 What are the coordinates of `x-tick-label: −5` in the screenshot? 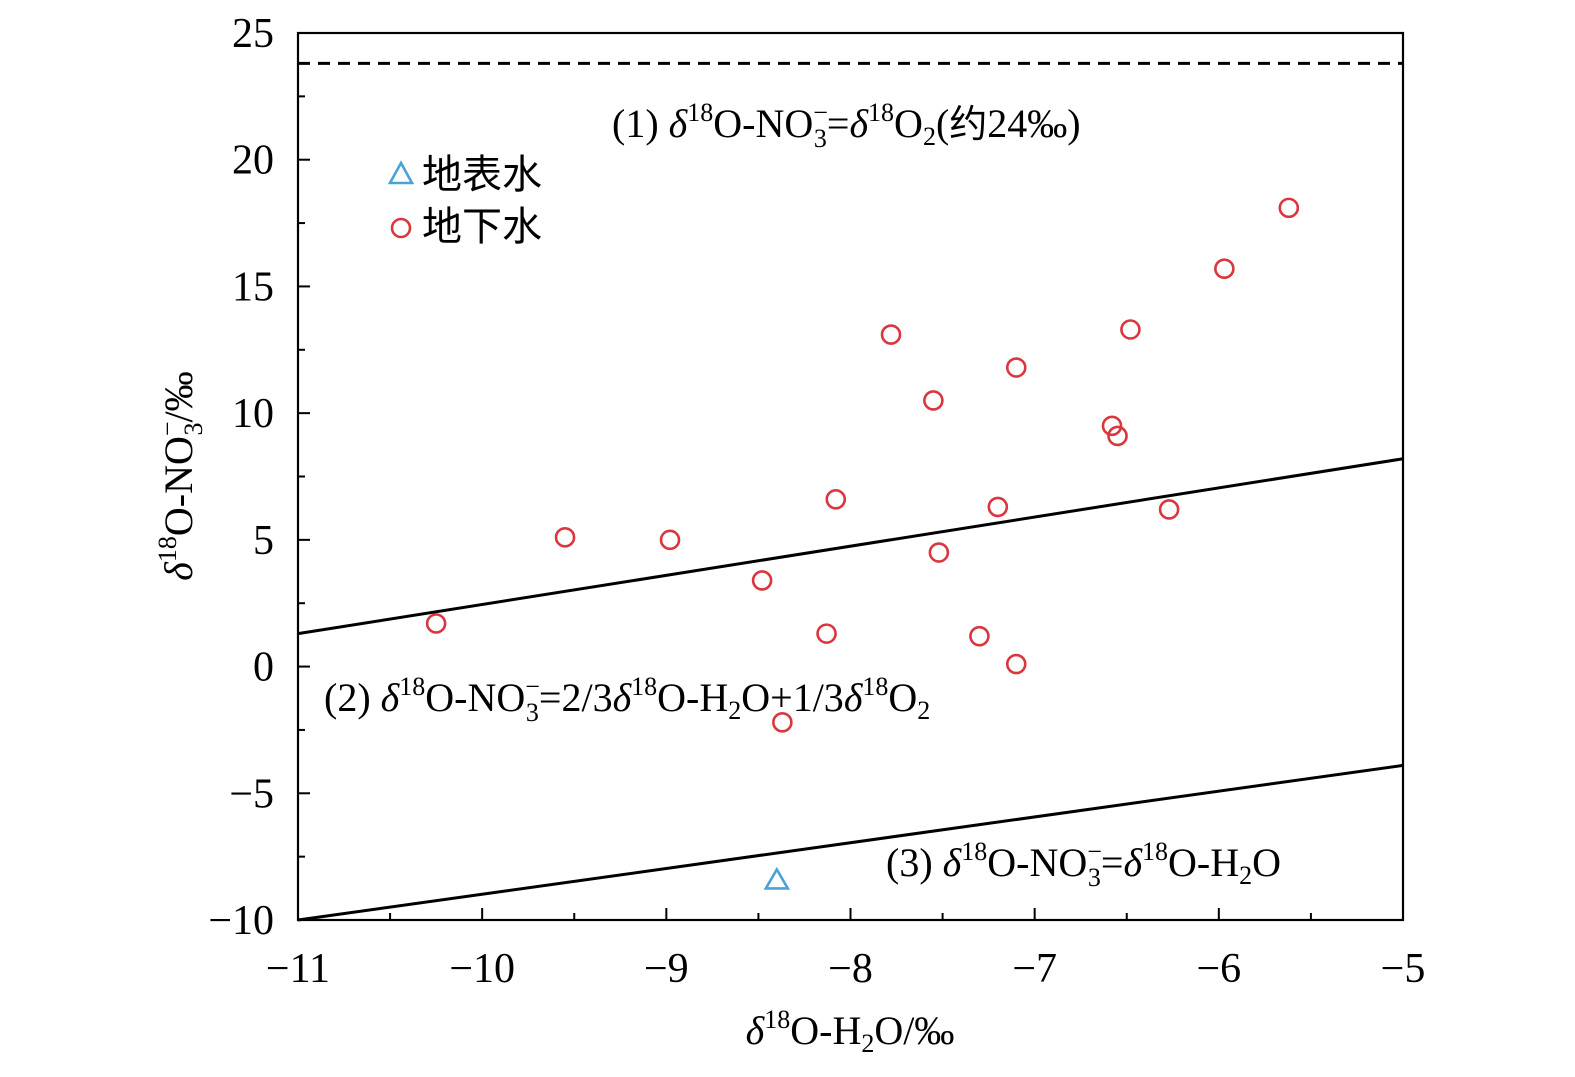 It's located at (1403, 969).